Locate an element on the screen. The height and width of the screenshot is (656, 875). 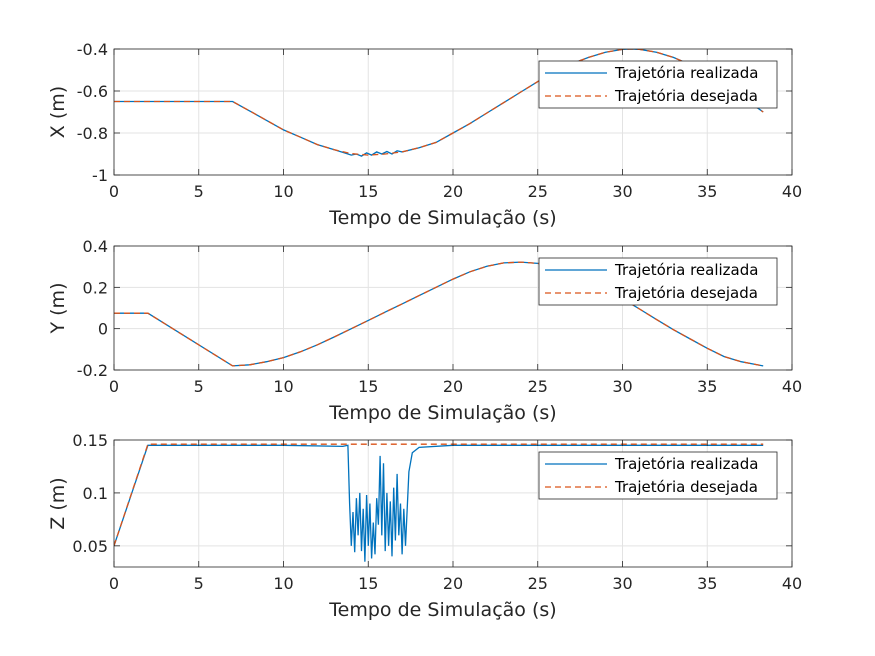
y-tick-label: 0.4 is located at coordinates (95, 246).